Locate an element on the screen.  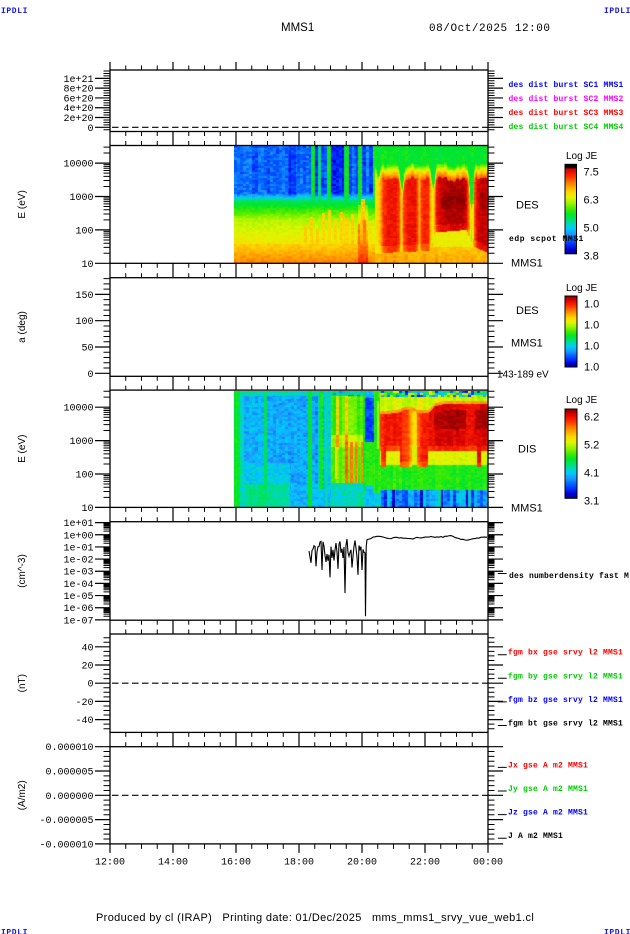
svg-text: 5.2 is located at coordinates (591, 446).